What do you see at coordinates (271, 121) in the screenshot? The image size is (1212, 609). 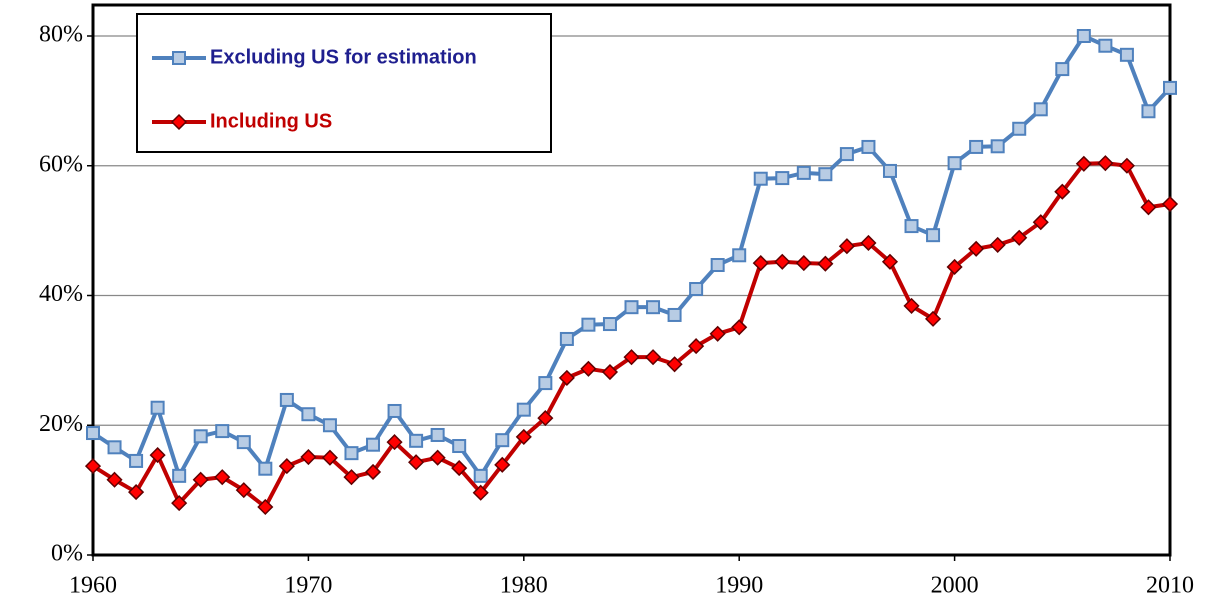 I see `legend-label: Including US` at bounding box center [271, 121].